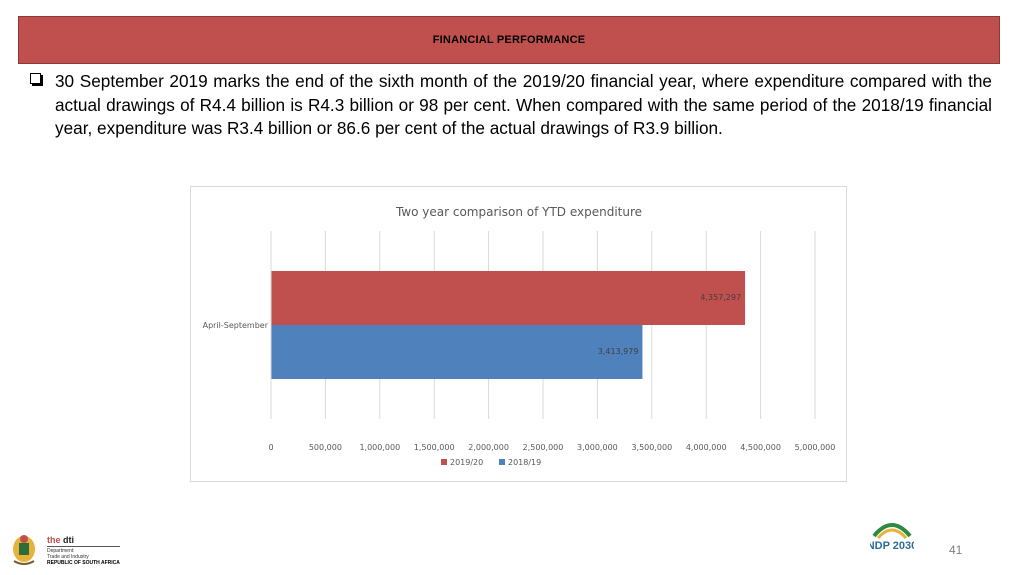 This screenshot has width=1024, height=575. I want to click on legend-entry: 2019/20, so click(466, 462).